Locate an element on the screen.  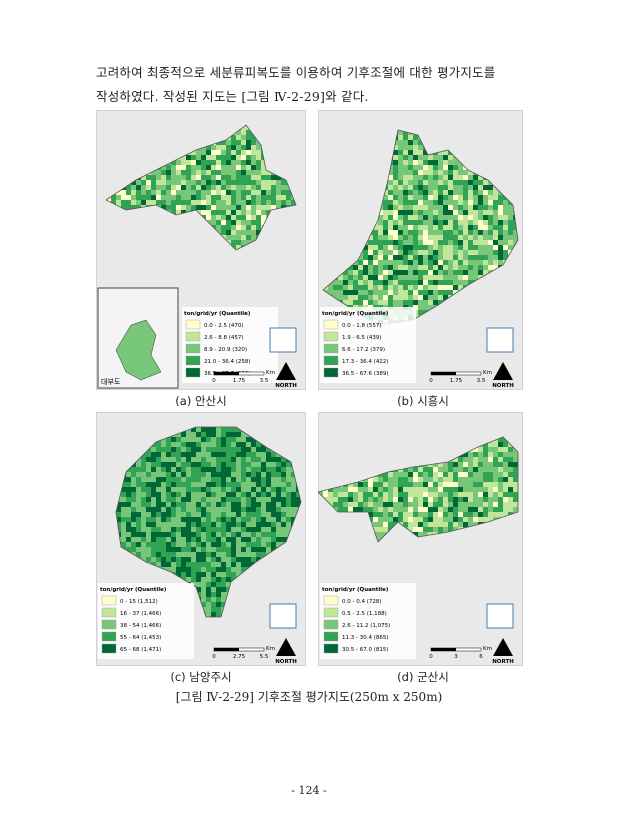
legend-label: 17.3 - 36.4 (422) is located at coordinates (365, 362).